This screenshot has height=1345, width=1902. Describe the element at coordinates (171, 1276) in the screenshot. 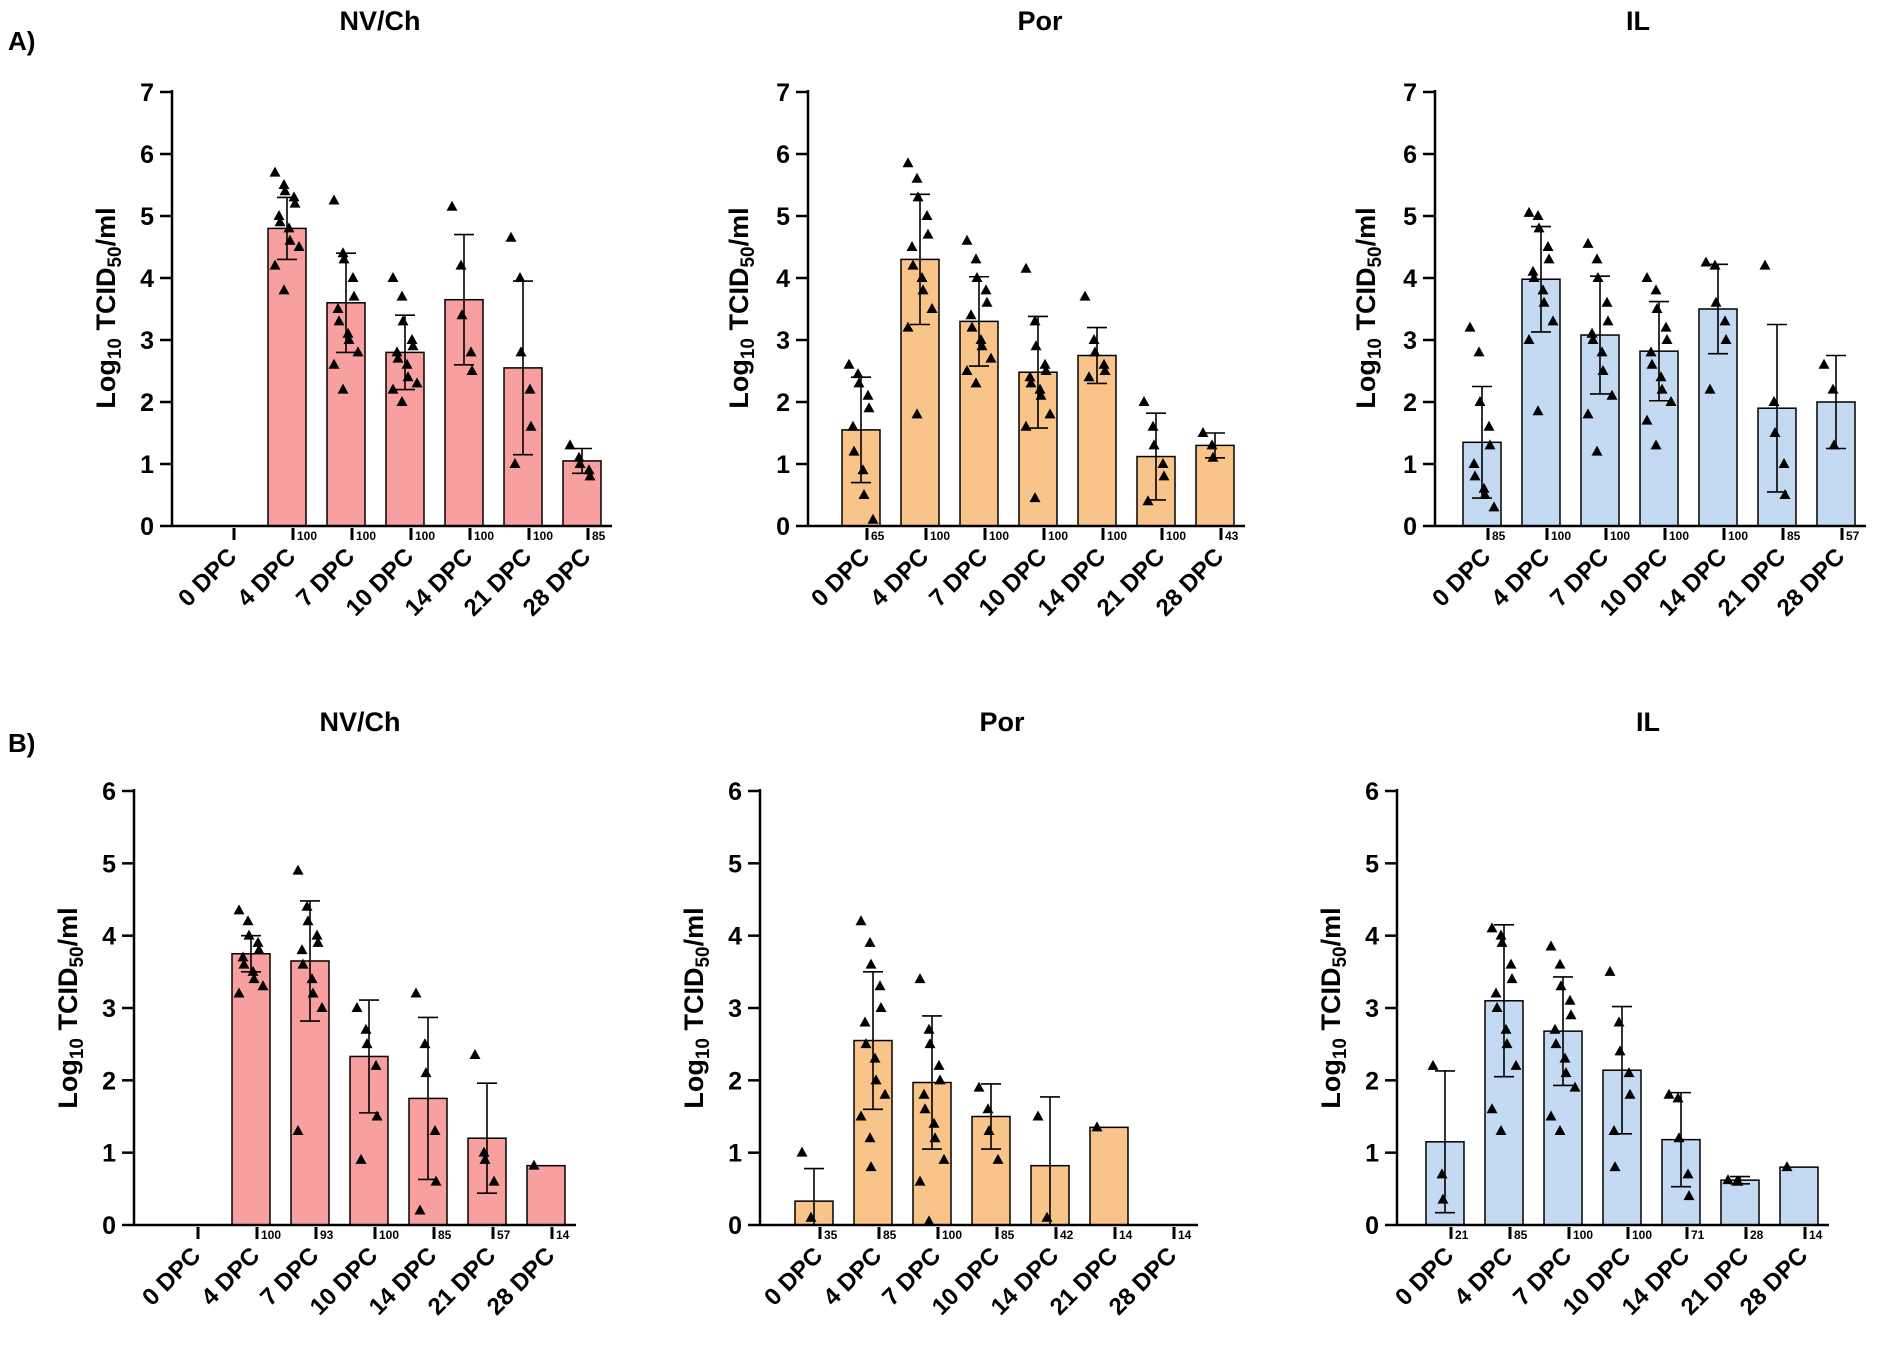

I see `x-tick-label: 0 DPC` at that location.